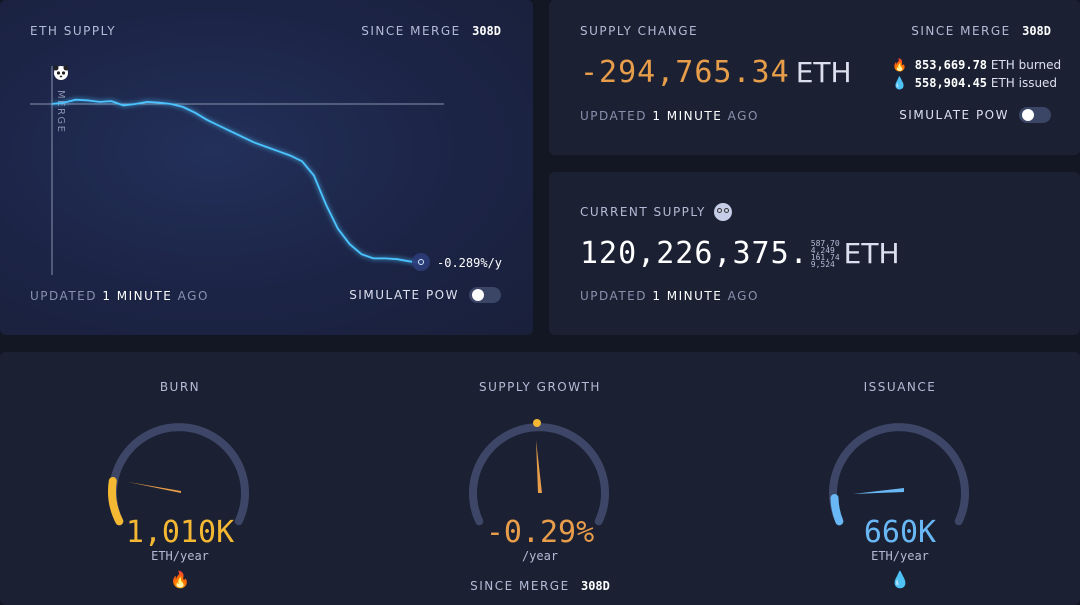 This screenshot has height=605, width=1080. I want to click on current-supply-decimals: 587,70 4,249 161,74 9,524, so click(825, 253).